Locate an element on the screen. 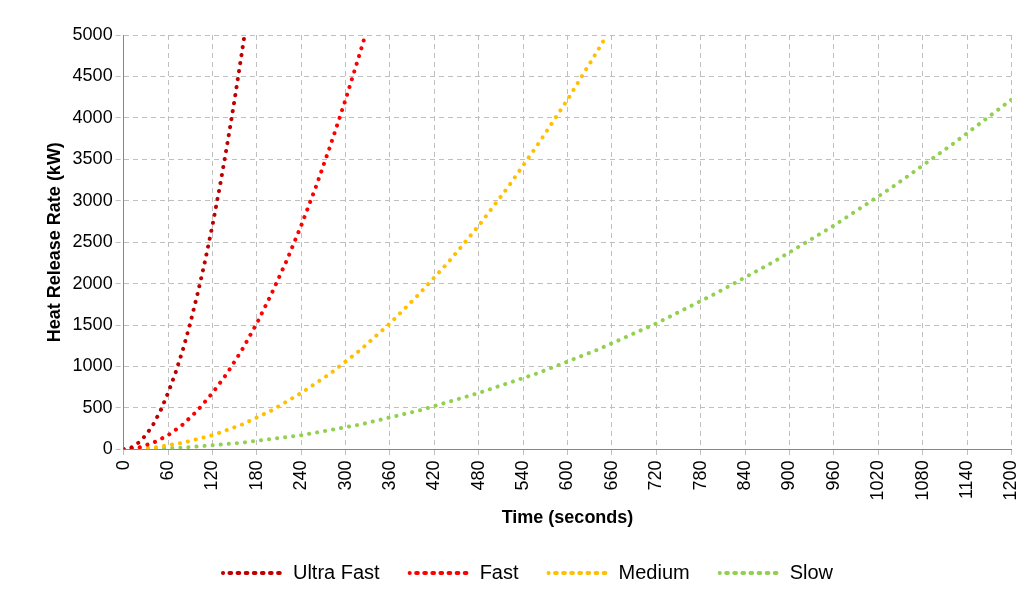  x-tick-label: 240 is located at coordinates (300, 475).